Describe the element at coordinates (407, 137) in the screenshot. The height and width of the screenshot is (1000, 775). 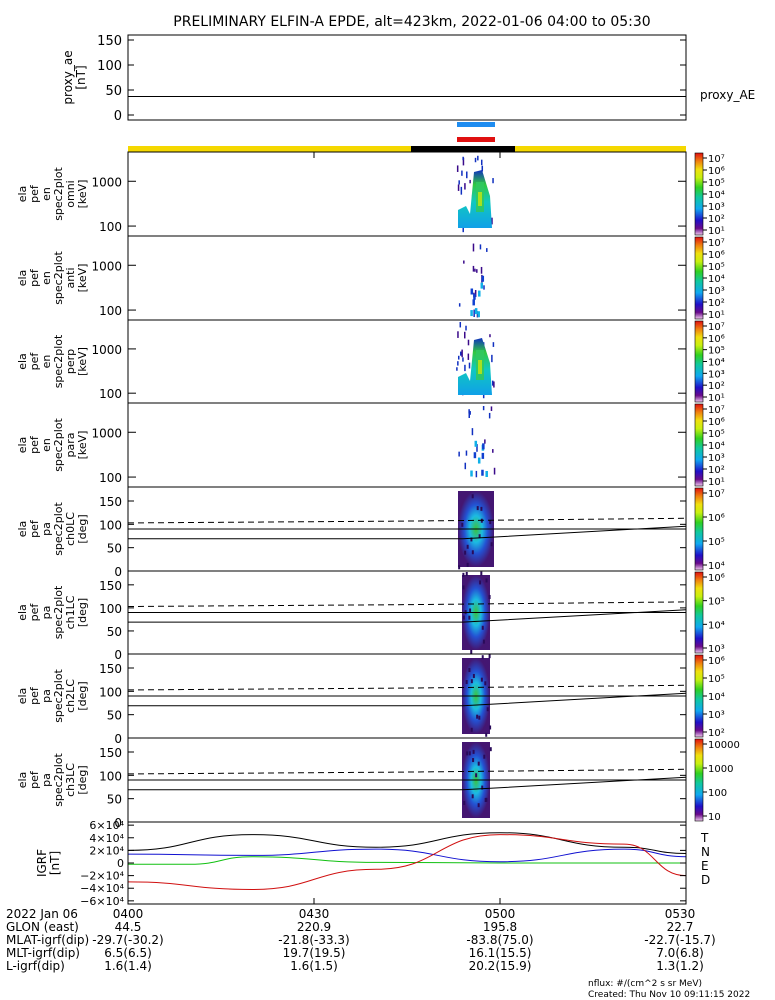
I see `science-zone-indicator` at that location.